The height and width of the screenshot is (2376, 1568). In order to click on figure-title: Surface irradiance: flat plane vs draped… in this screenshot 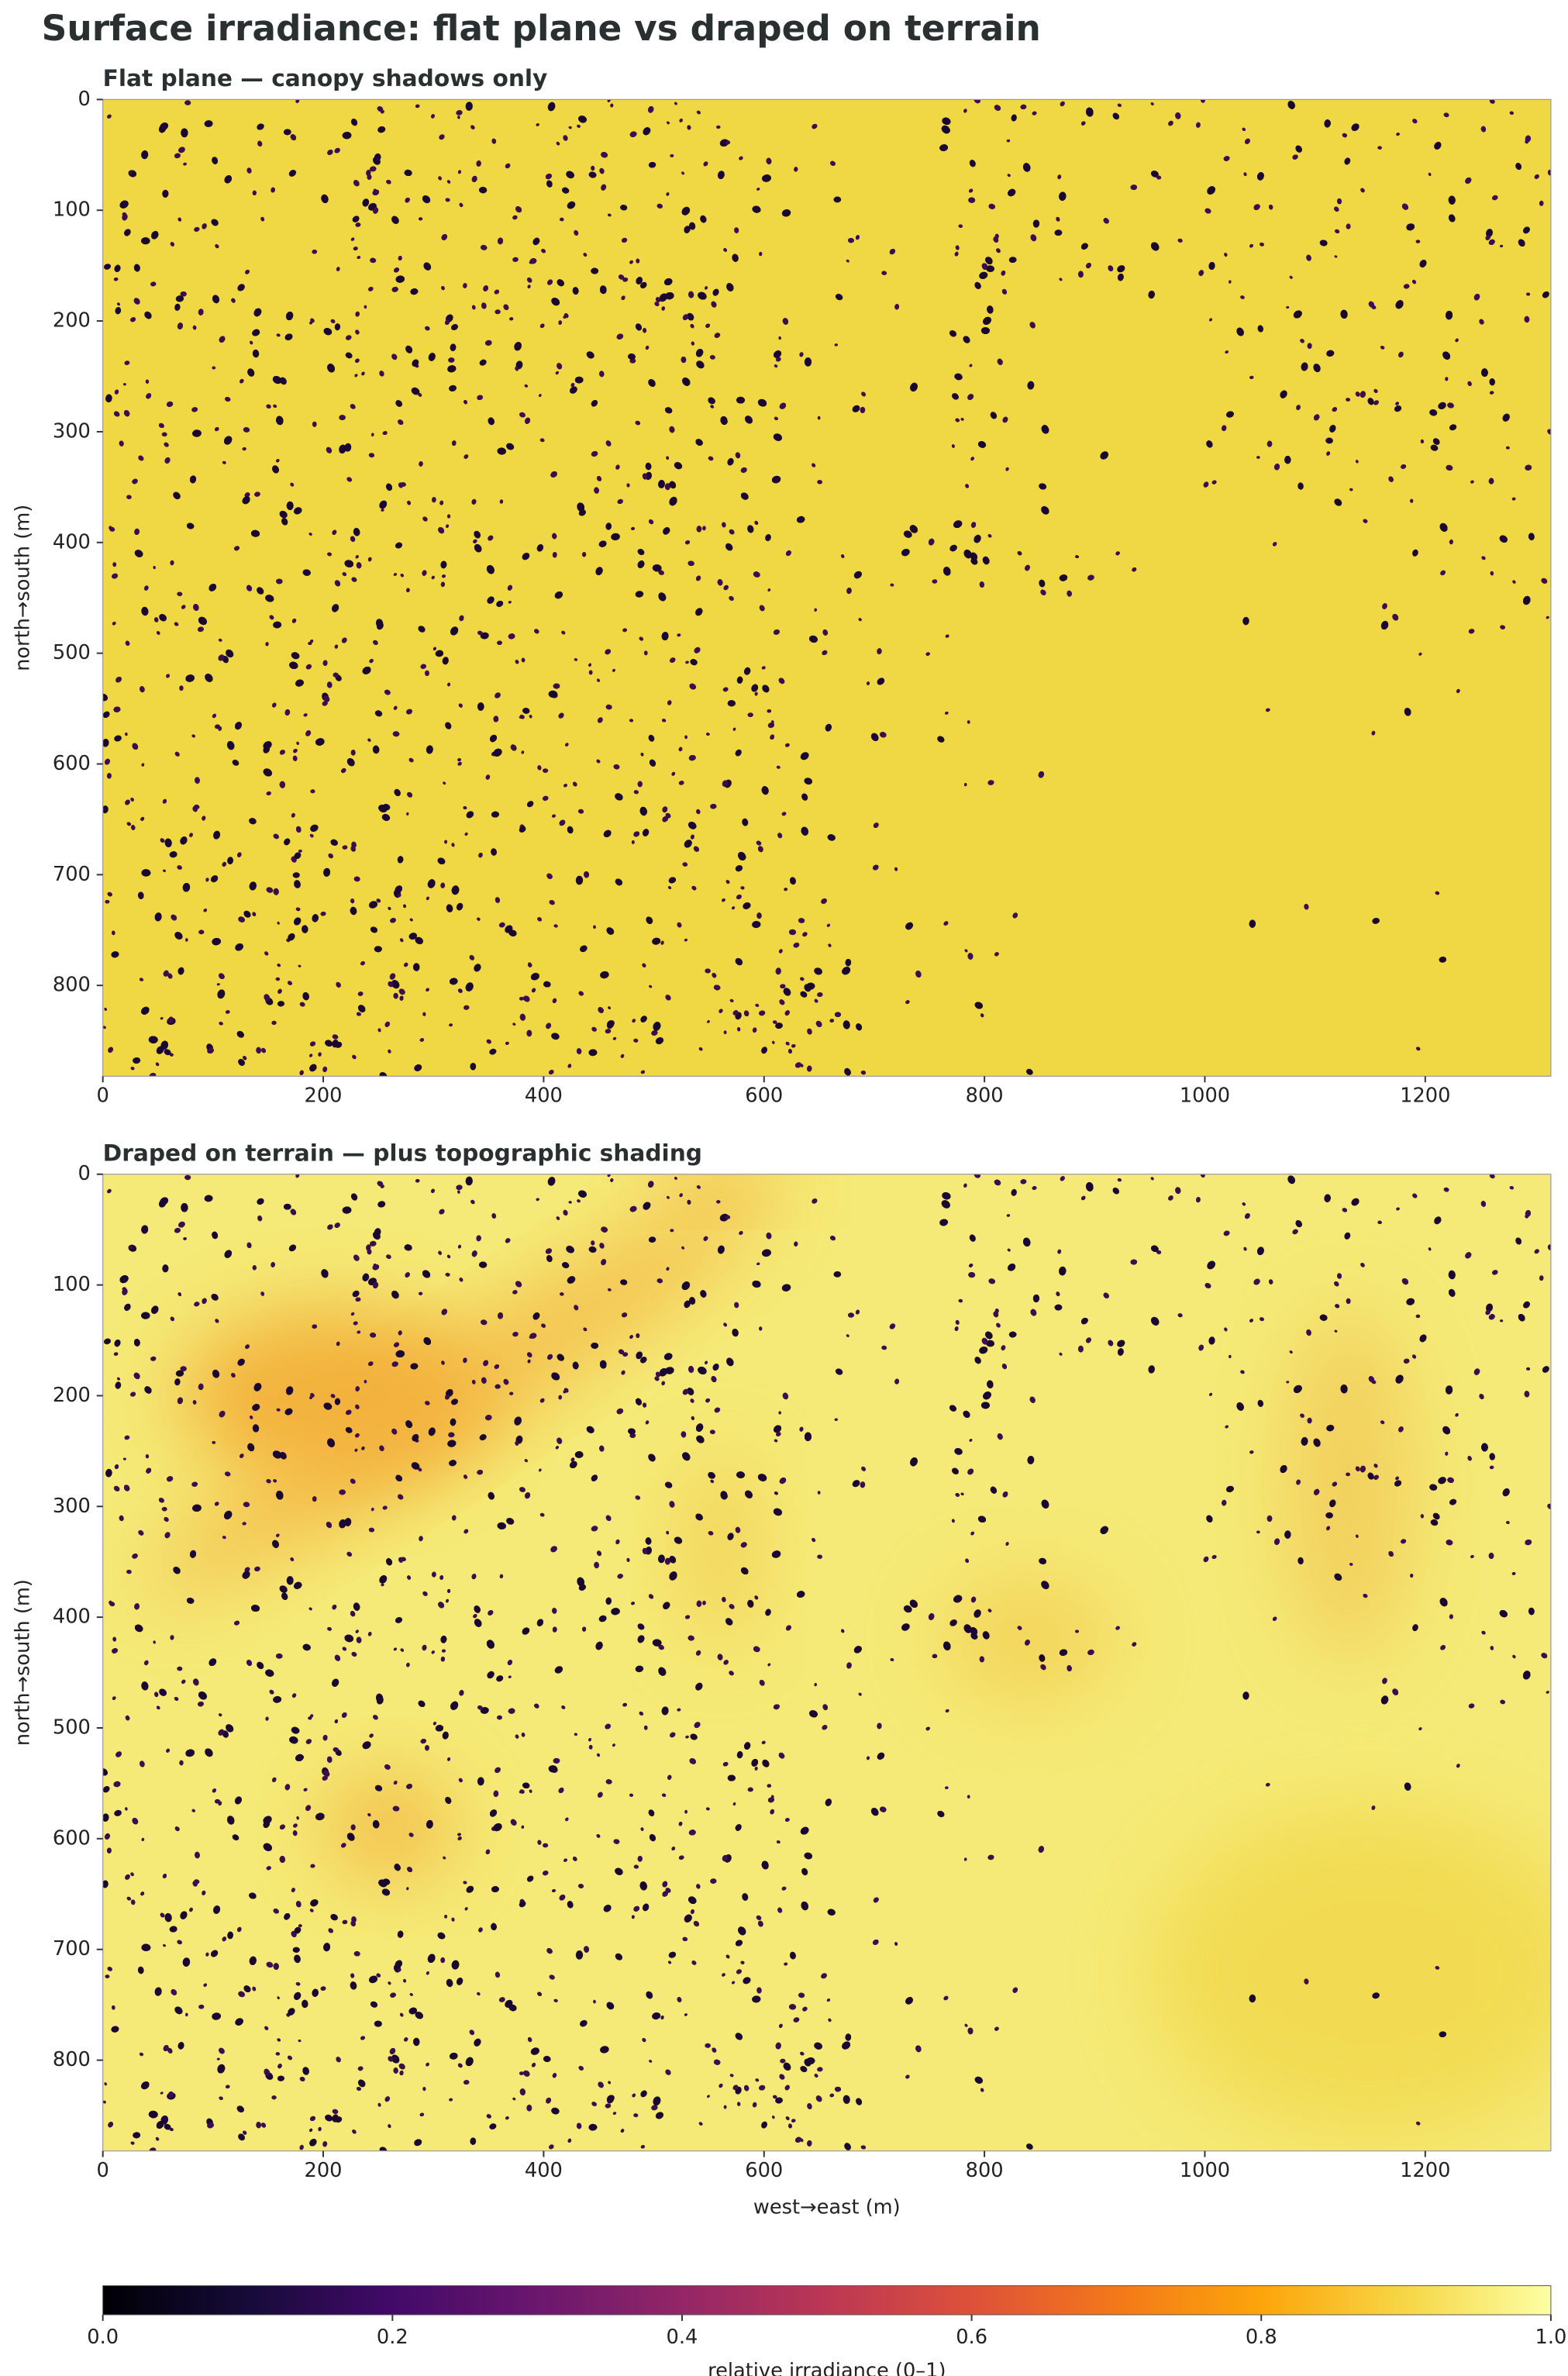, I will do `click(541, 28)`.